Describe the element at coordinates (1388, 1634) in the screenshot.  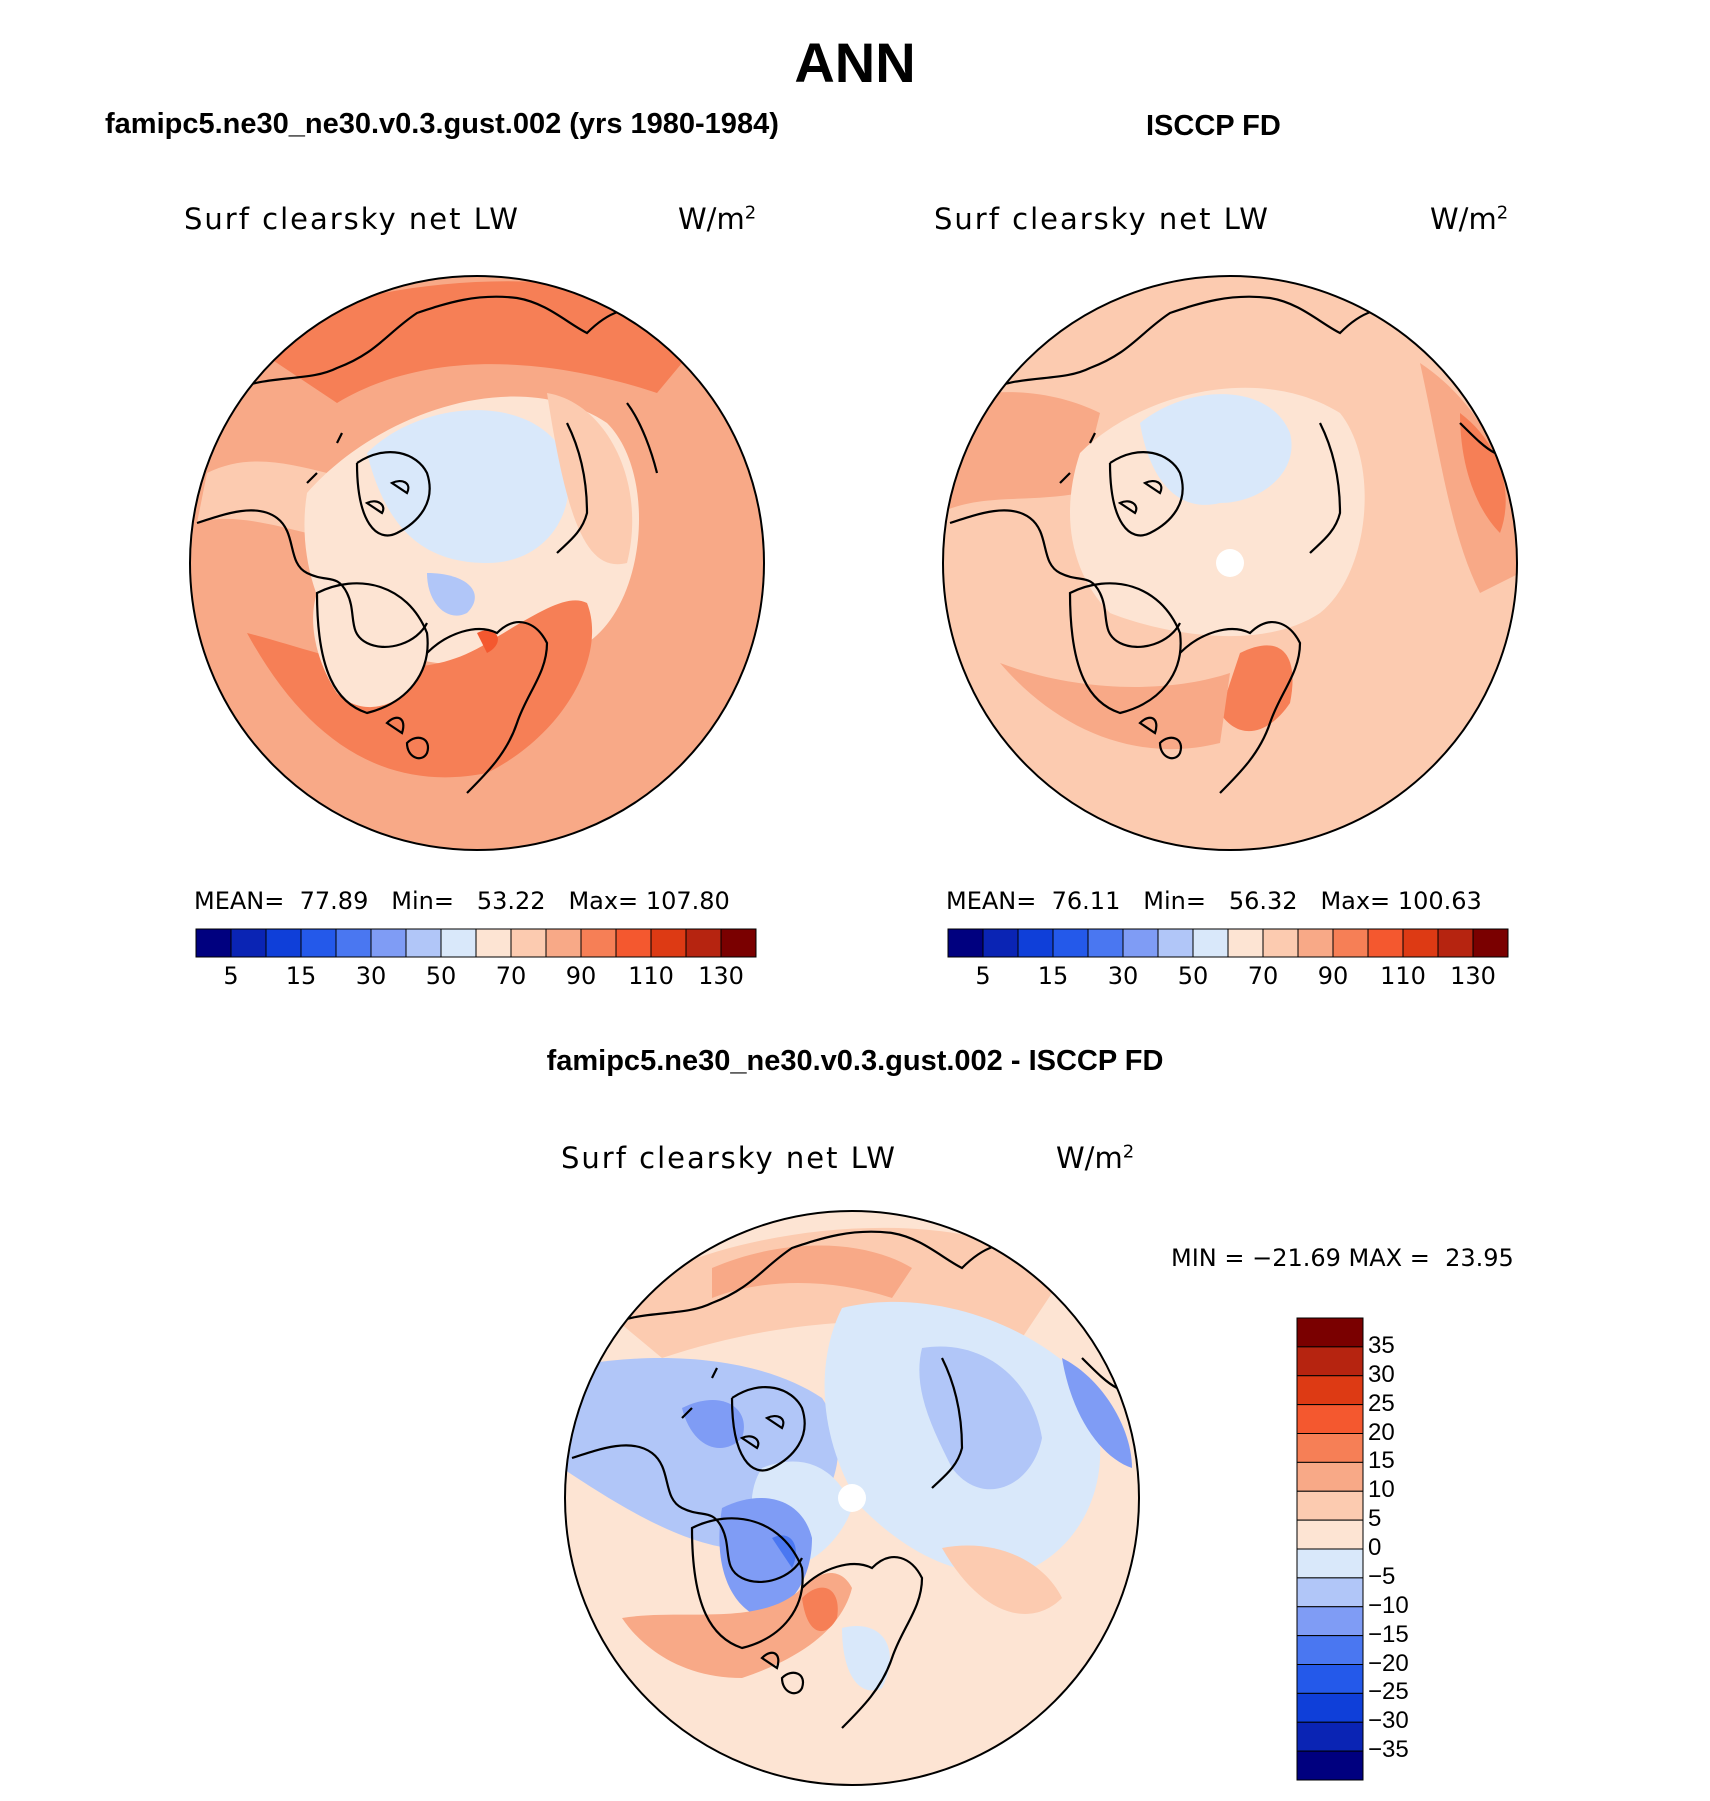
I see `colorbar-tick-label: −15` at that location.